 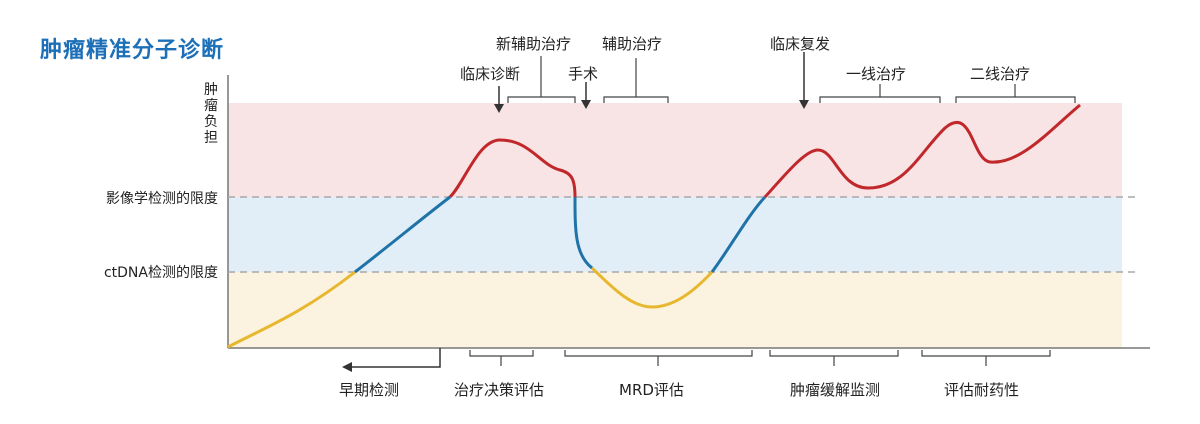 What do you see at coordinates (675, 234) in the screenshot?
I see `zone-between-limits` at bounding box center [675, 234].